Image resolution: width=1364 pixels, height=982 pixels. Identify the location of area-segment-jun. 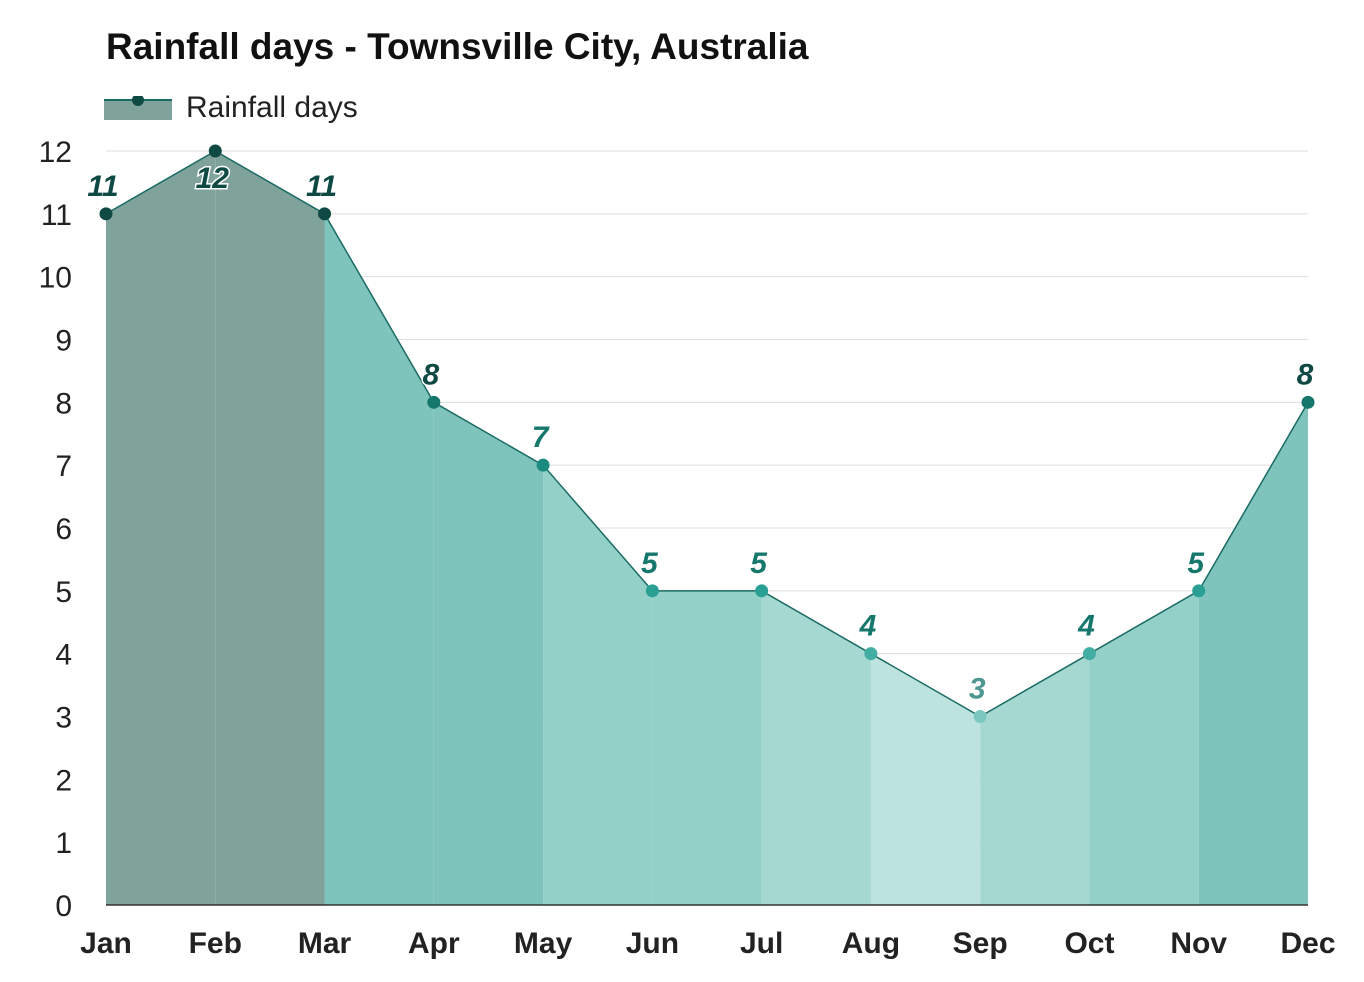
(707, 747).